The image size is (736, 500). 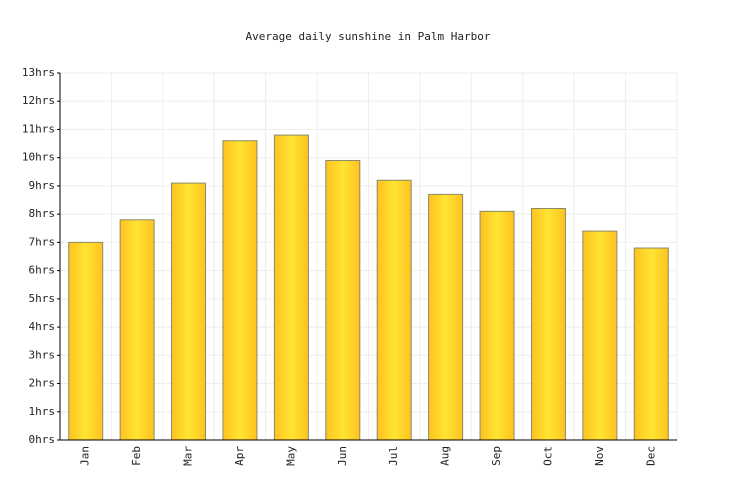 I want to click on x-tick-label: Jun, so click(x=342, y=456).